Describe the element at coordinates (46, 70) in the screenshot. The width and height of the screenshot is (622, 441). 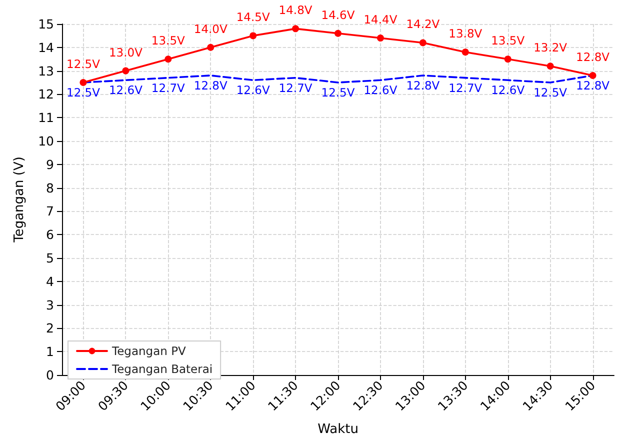
I see `y-tick-label: 13` at that location.